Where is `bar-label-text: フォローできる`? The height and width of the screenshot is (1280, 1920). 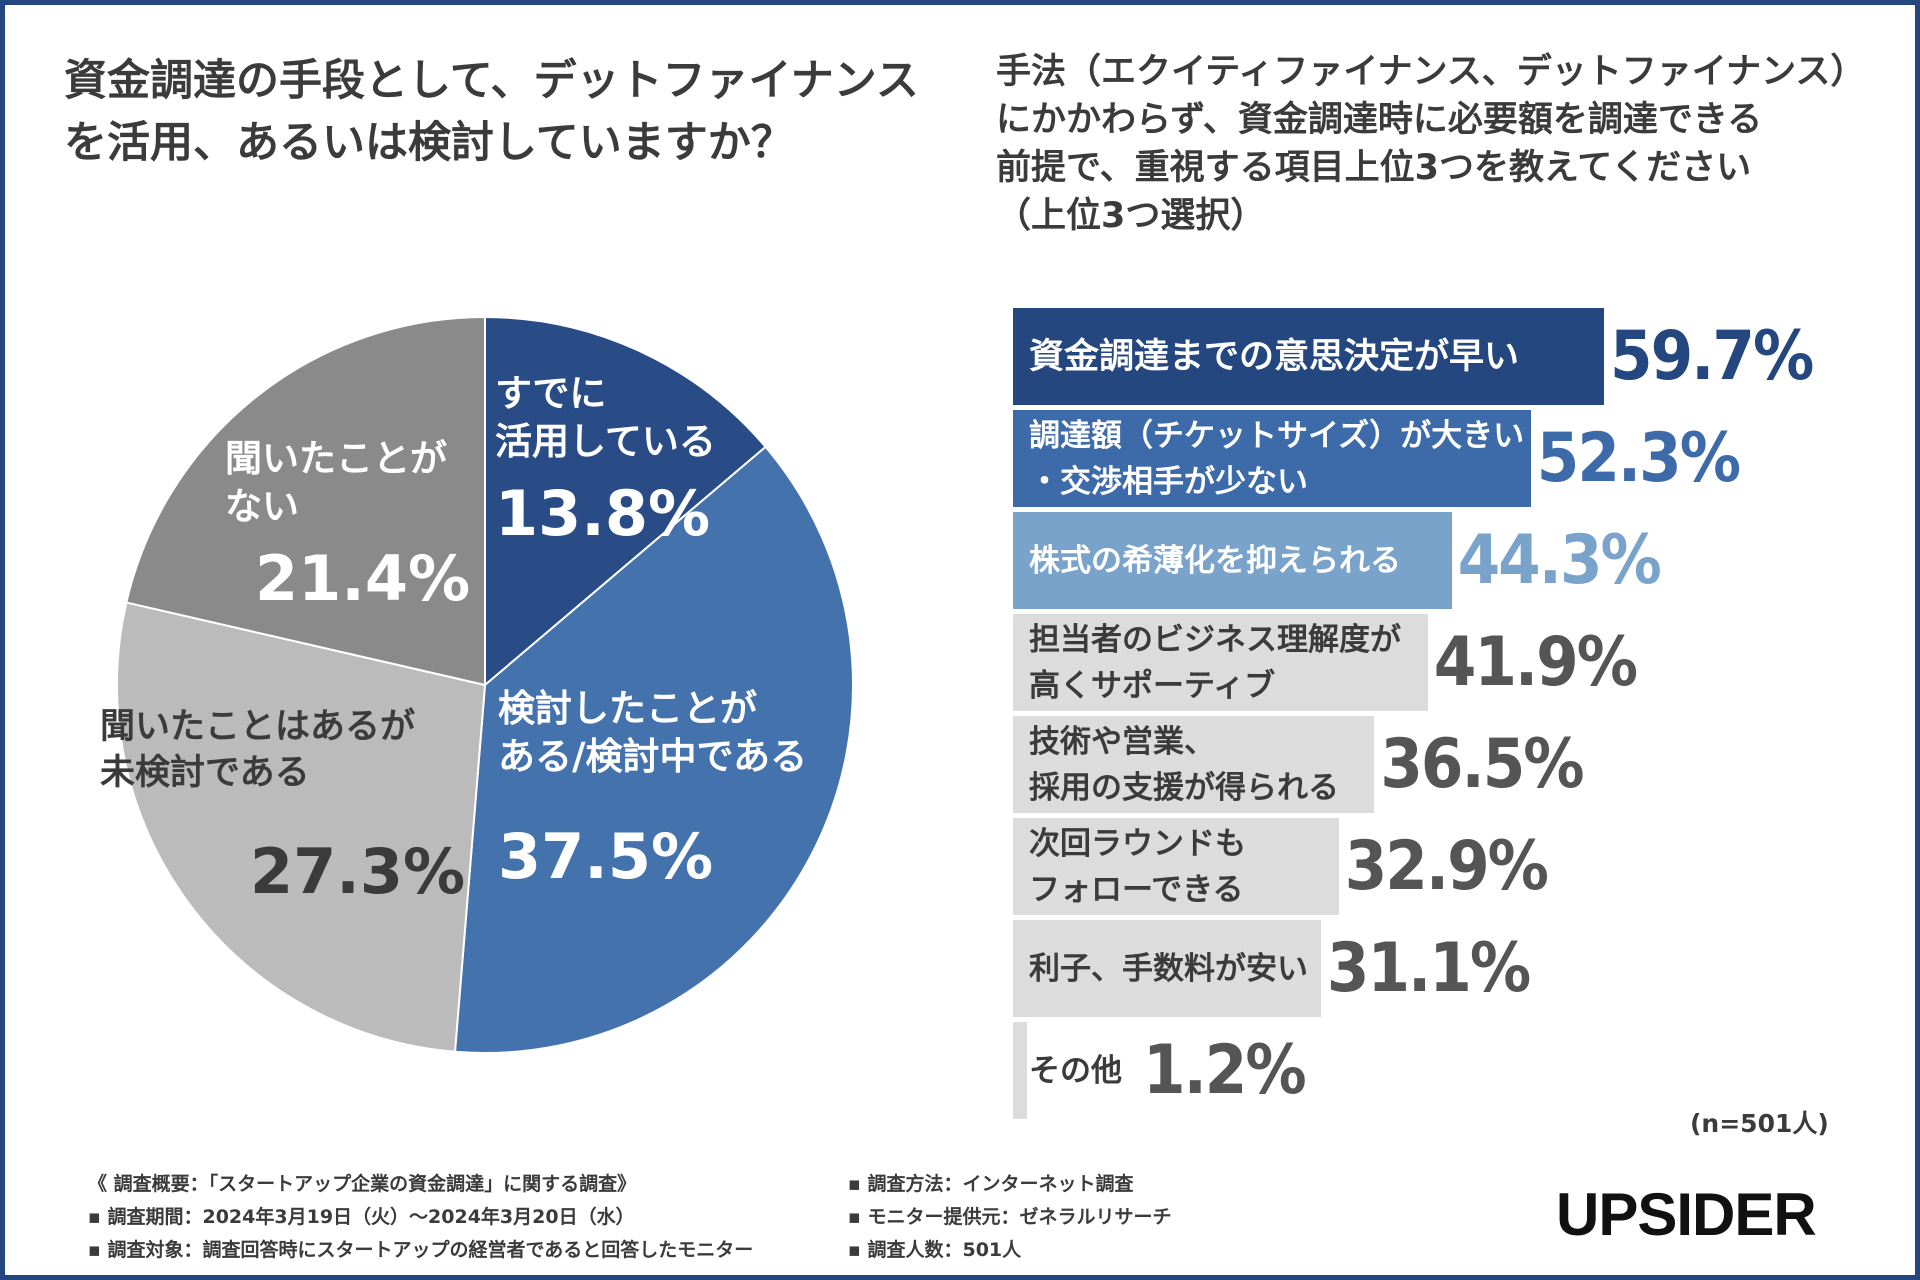 bar-label-text: フォローできる is located at coordinates (1136, 889).